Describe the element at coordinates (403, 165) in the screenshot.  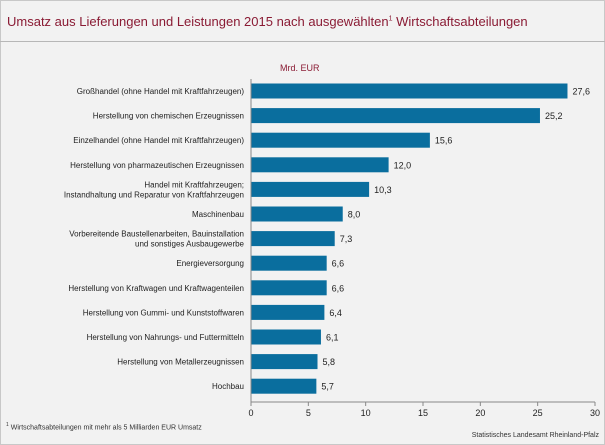
I see `value-label: 12,0` at that location.